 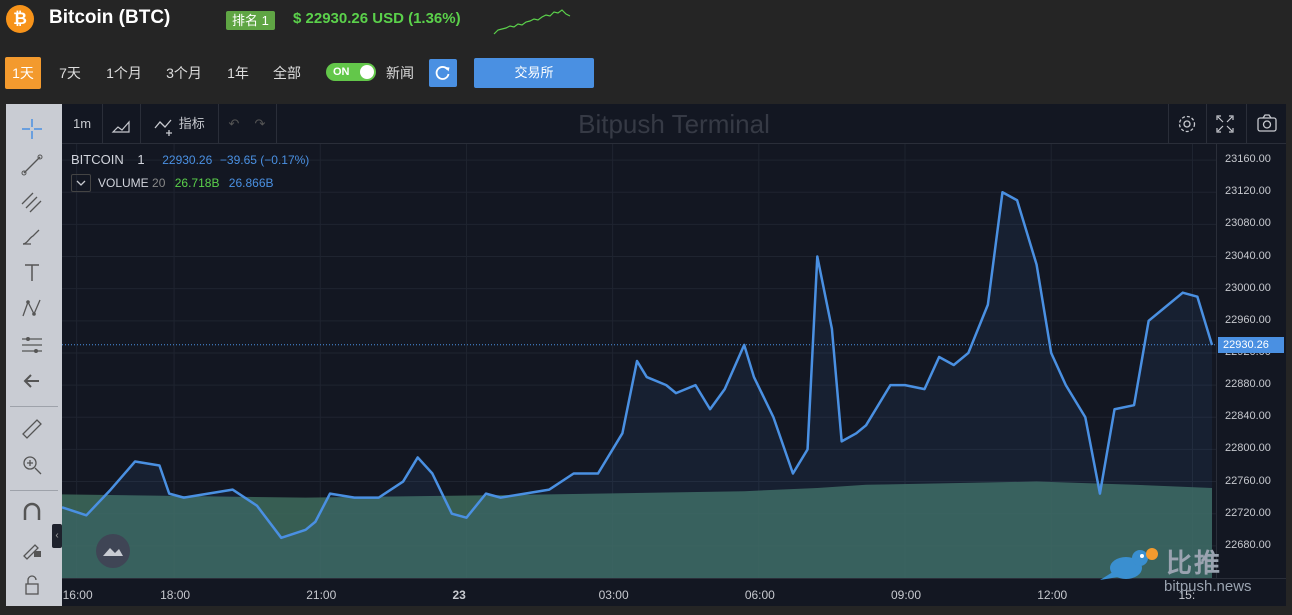 What do you see at coordinates (759, 595) in the screenshot?
I see `time-tick-label: 06:00` at bounding box center [759, 595].